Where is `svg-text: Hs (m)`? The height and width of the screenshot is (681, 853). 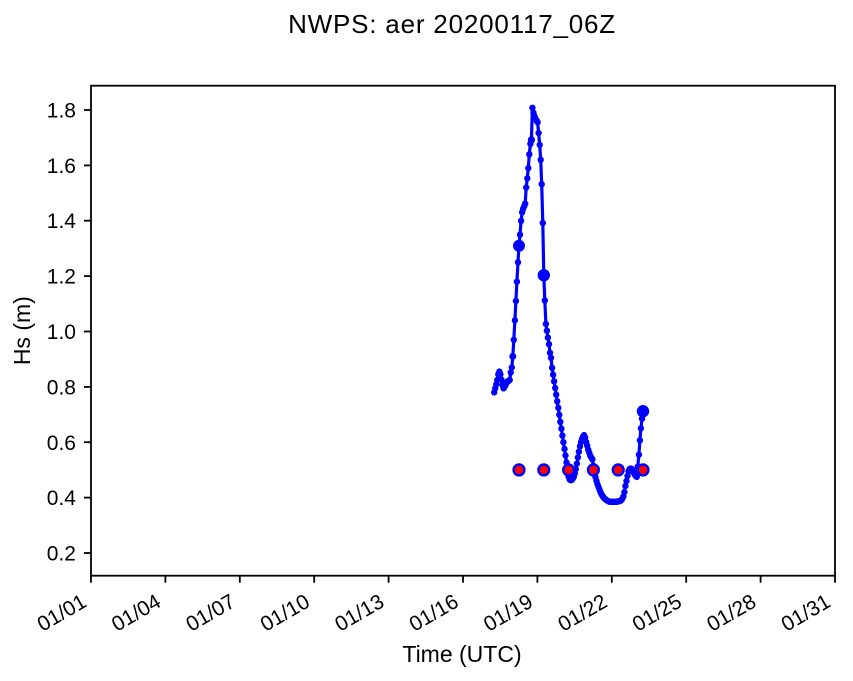 svg-text: Hs (m) is located at coordinates (22, 330).